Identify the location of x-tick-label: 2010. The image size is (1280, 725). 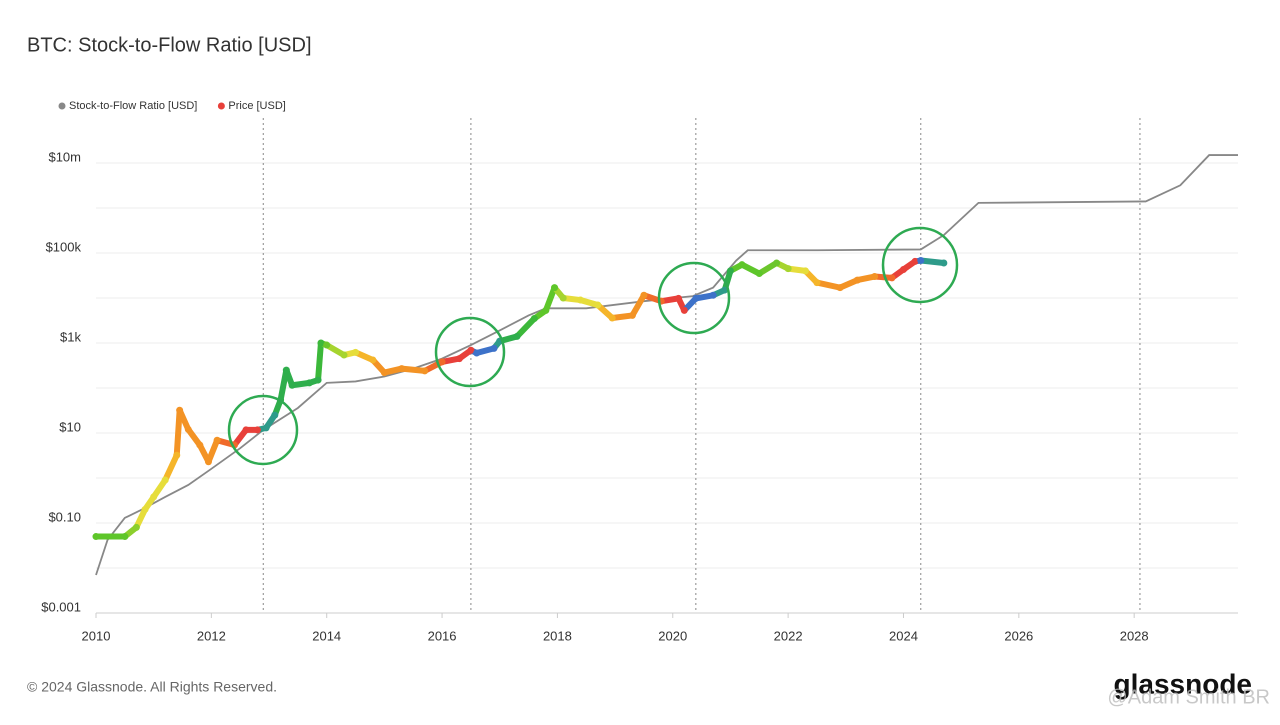
(96, 635).